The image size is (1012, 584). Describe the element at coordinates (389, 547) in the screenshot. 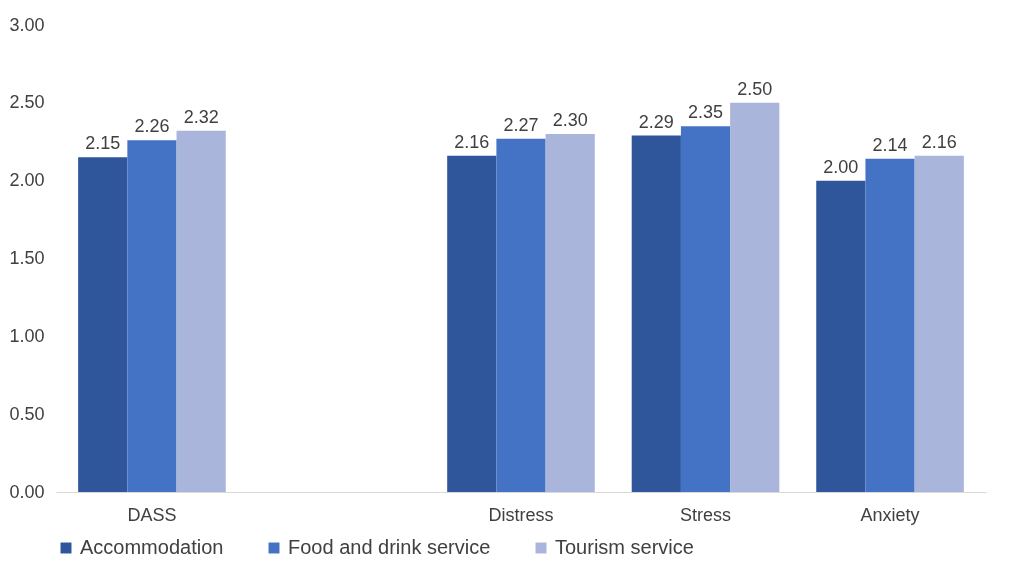

I see `legend-label: Food and drink service` at that location.